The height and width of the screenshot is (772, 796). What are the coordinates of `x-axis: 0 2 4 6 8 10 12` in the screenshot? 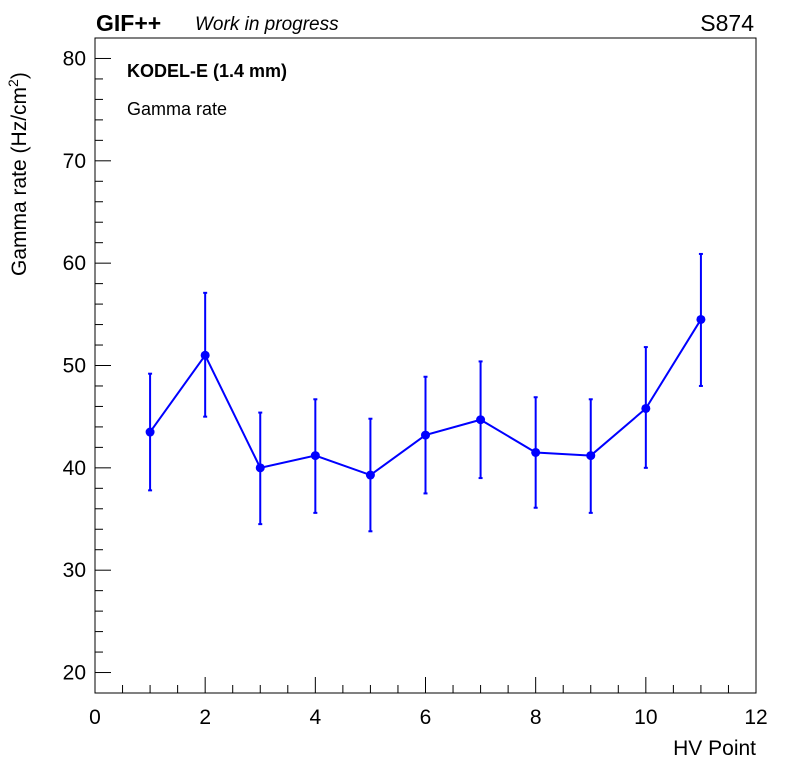 It's located at (428, 703).